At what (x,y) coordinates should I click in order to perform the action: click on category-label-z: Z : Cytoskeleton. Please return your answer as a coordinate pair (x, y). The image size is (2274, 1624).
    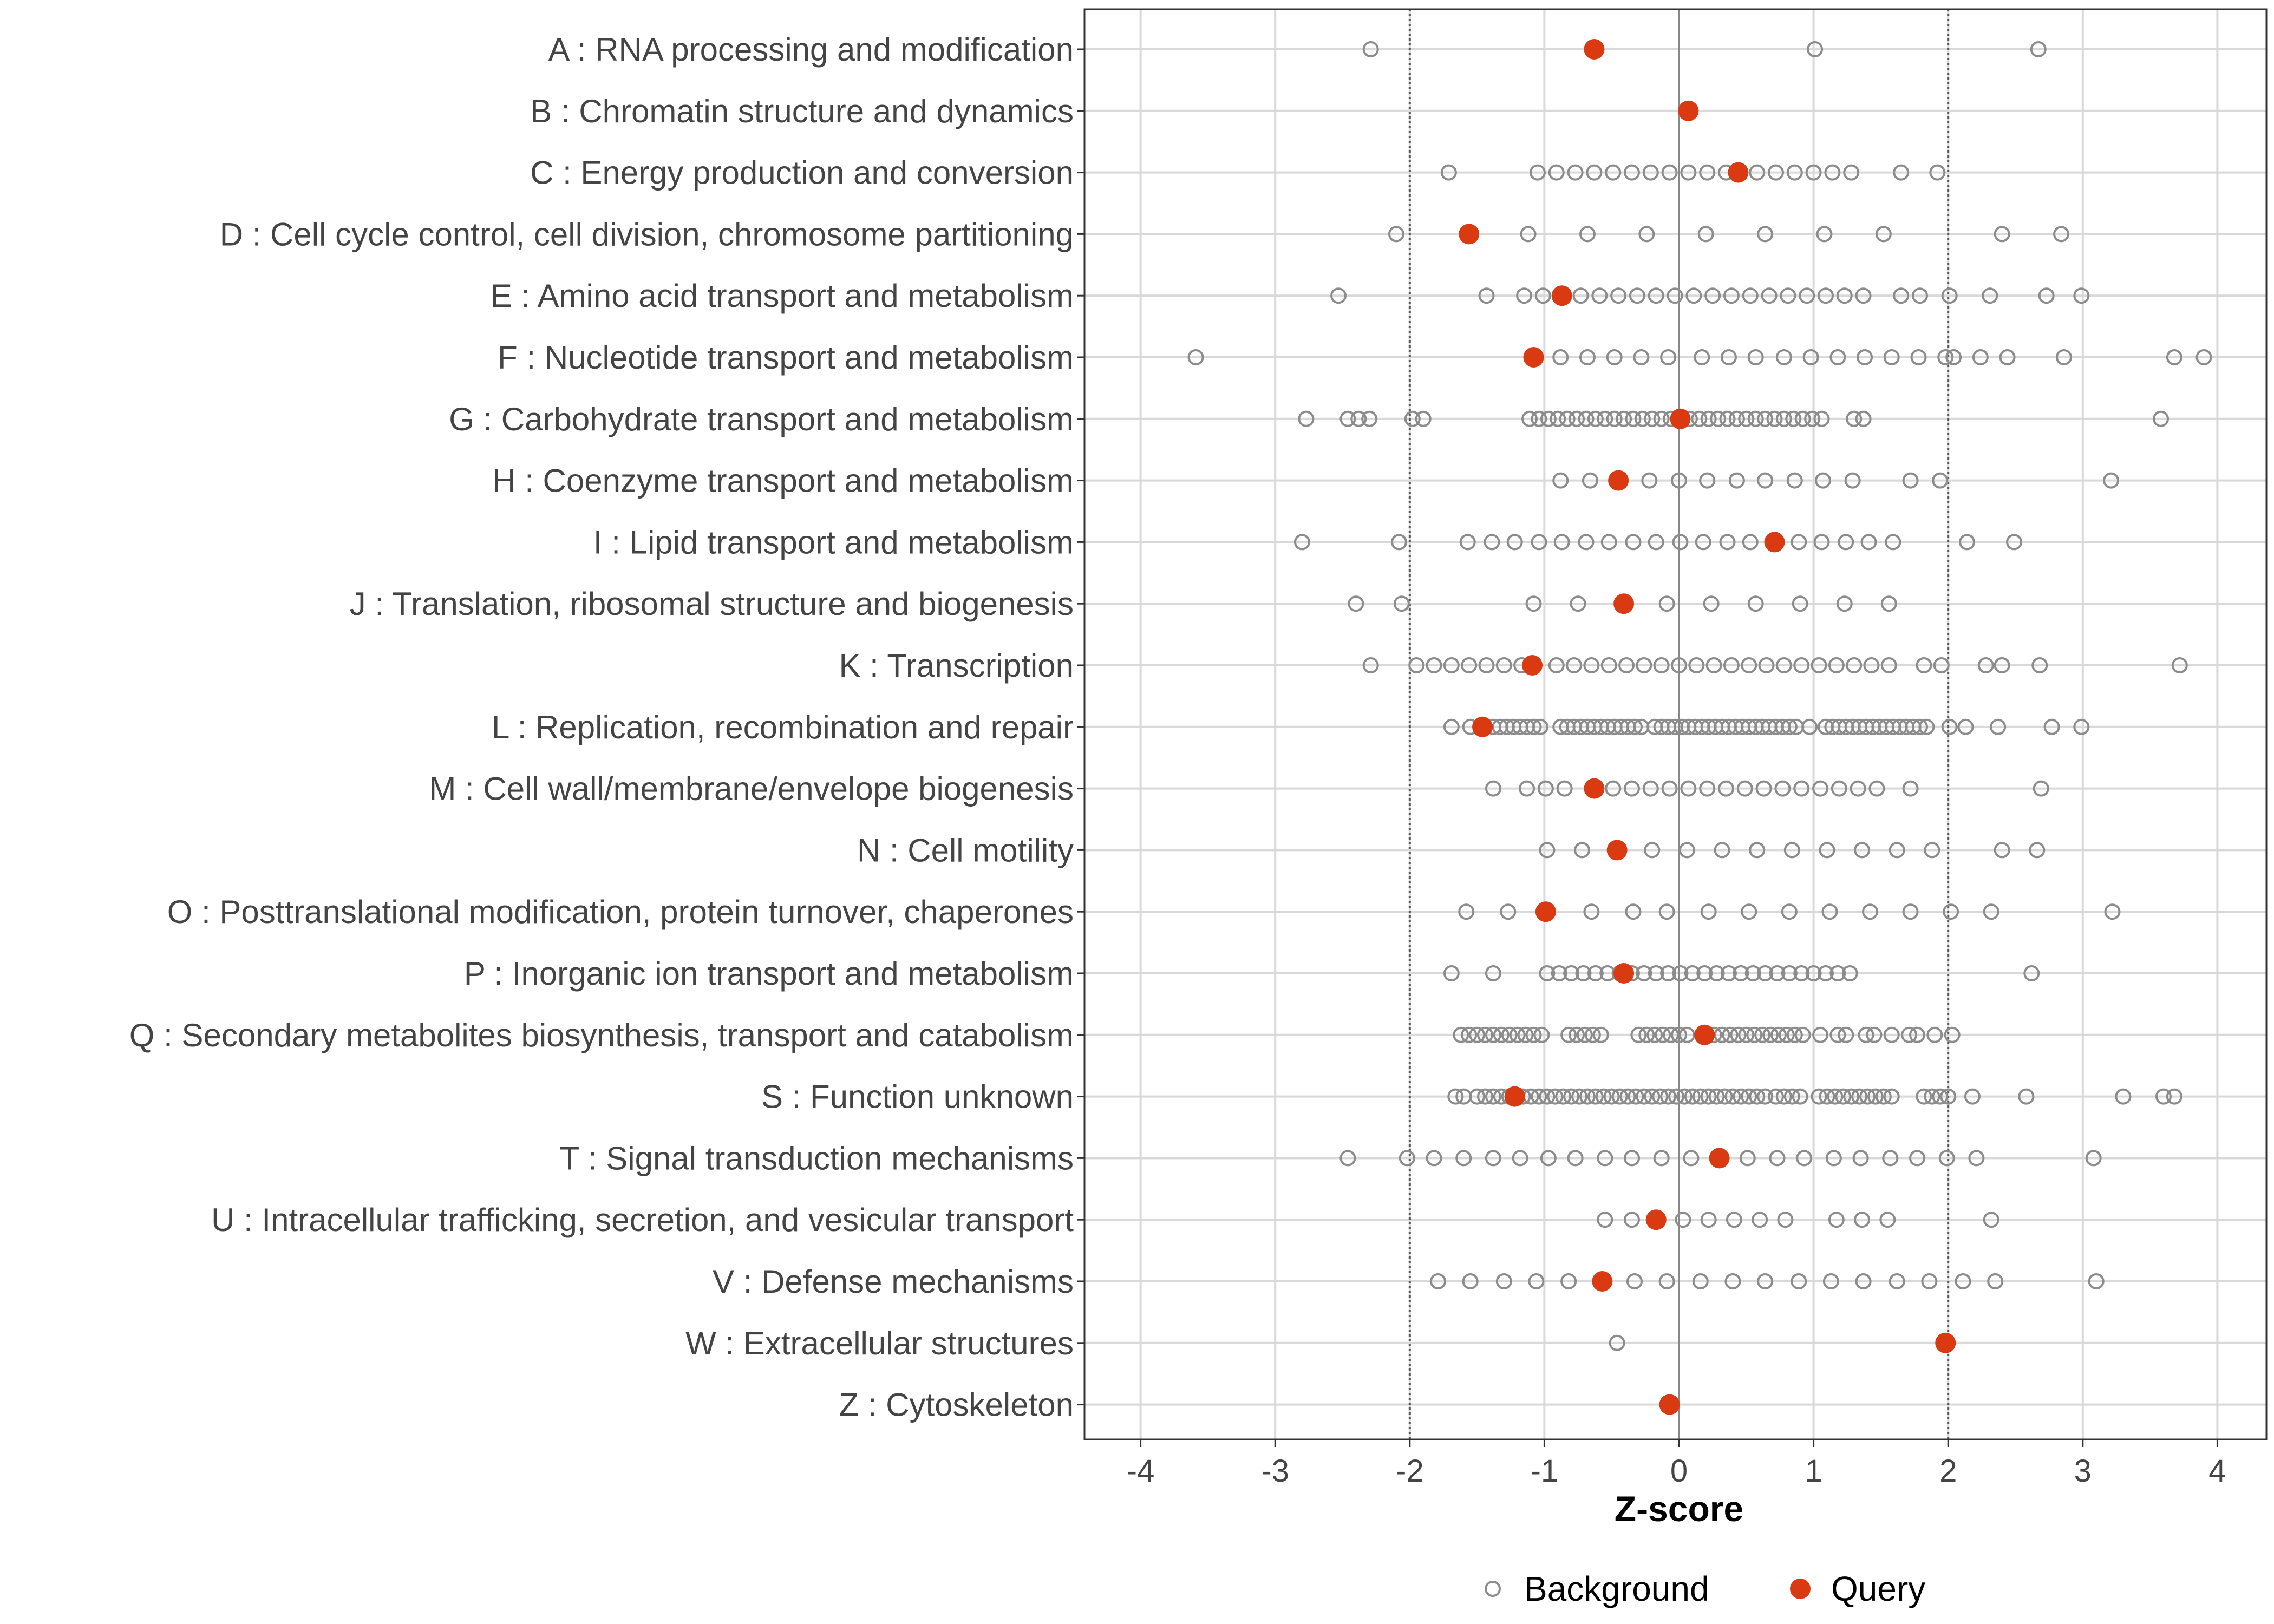
    Looking at the image, I should click on (957, 1405).